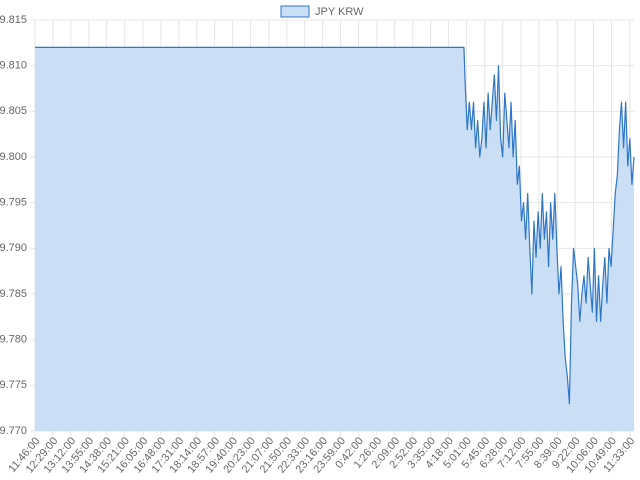 This screenshot has width=640, height=480. What do you see at coordinates (13, 20) in the screenshot?
I see `y-tick-label: 9.815` at bounding box center [13, 20].